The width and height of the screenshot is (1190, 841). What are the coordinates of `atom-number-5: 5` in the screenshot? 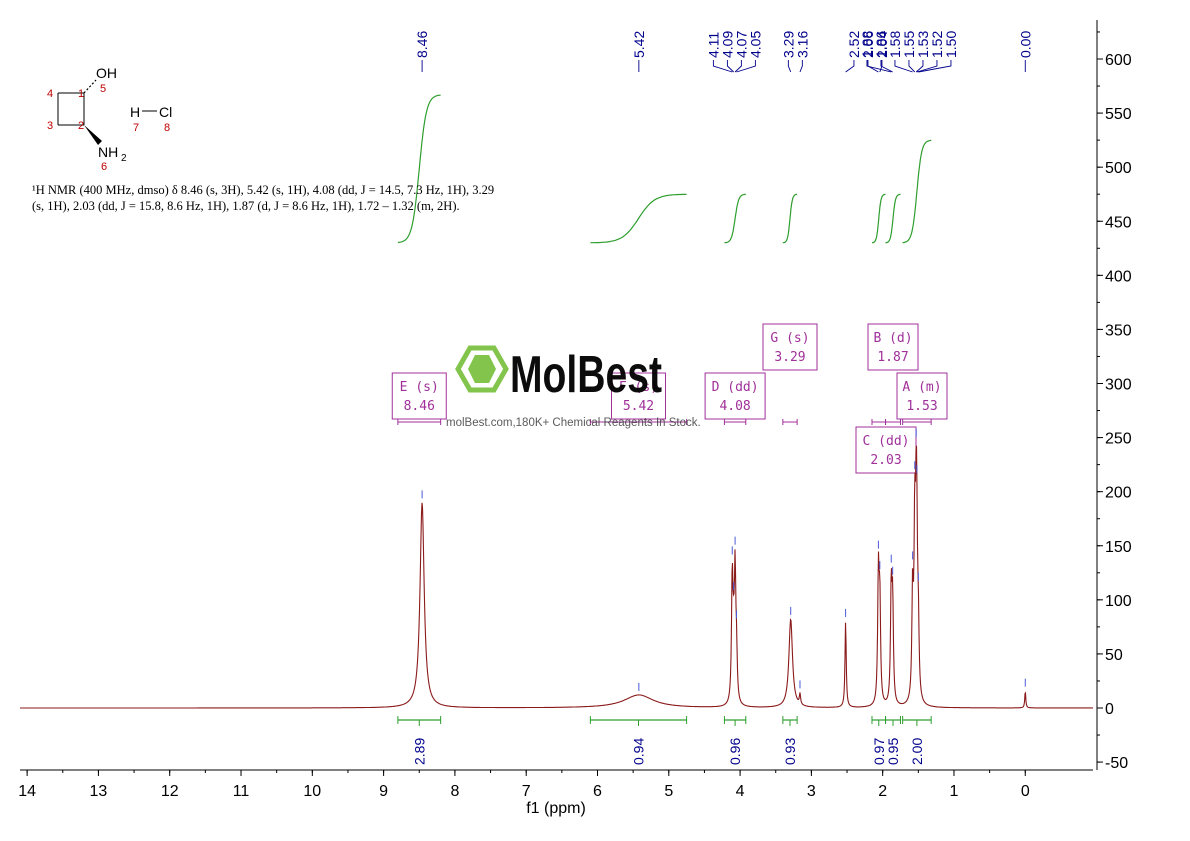 It's located at (103, 89).